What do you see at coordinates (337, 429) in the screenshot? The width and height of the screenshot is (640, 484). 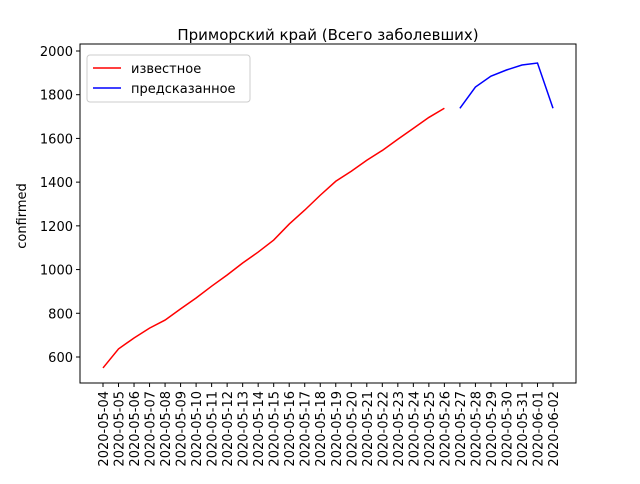 I see `x-tick-label: 2020-05-19` at bounding box center [337, 429].